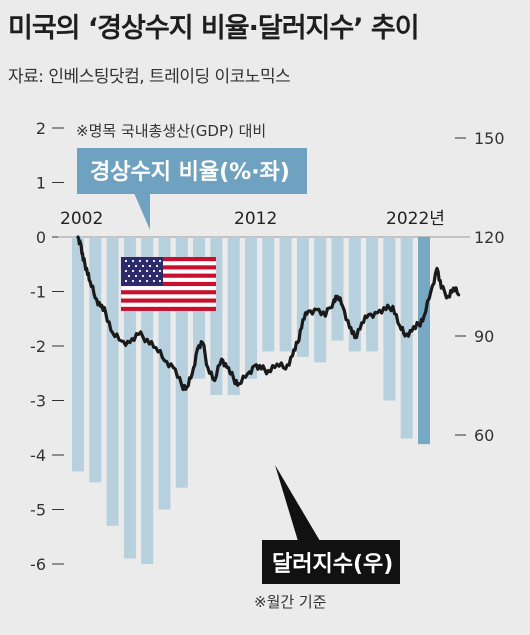 The height and width of the screenshot is (635, 530). Describe the element at coordinates (255, 219) in the screenshot. I see `x-tick-label: 2012` at that location.